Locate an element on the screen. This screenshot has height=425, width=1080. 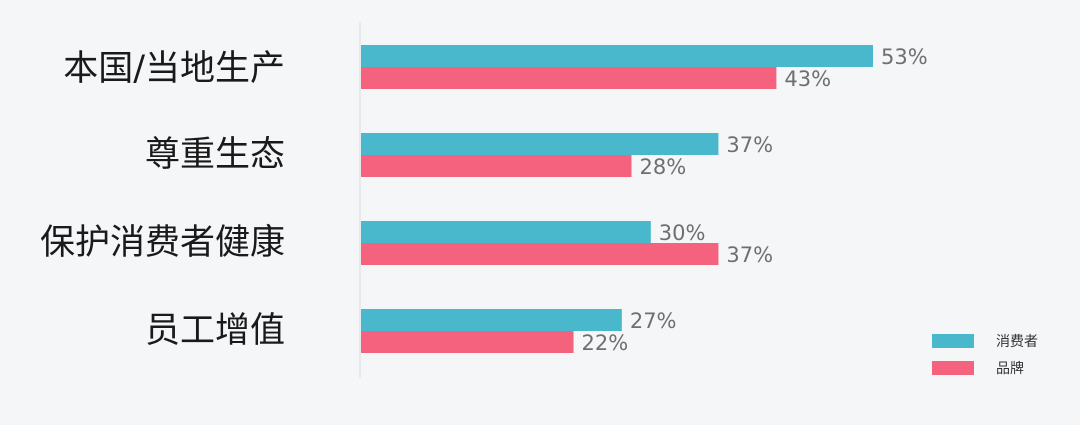
category-label: 尊重生态 is located at coordinates (215, 155).